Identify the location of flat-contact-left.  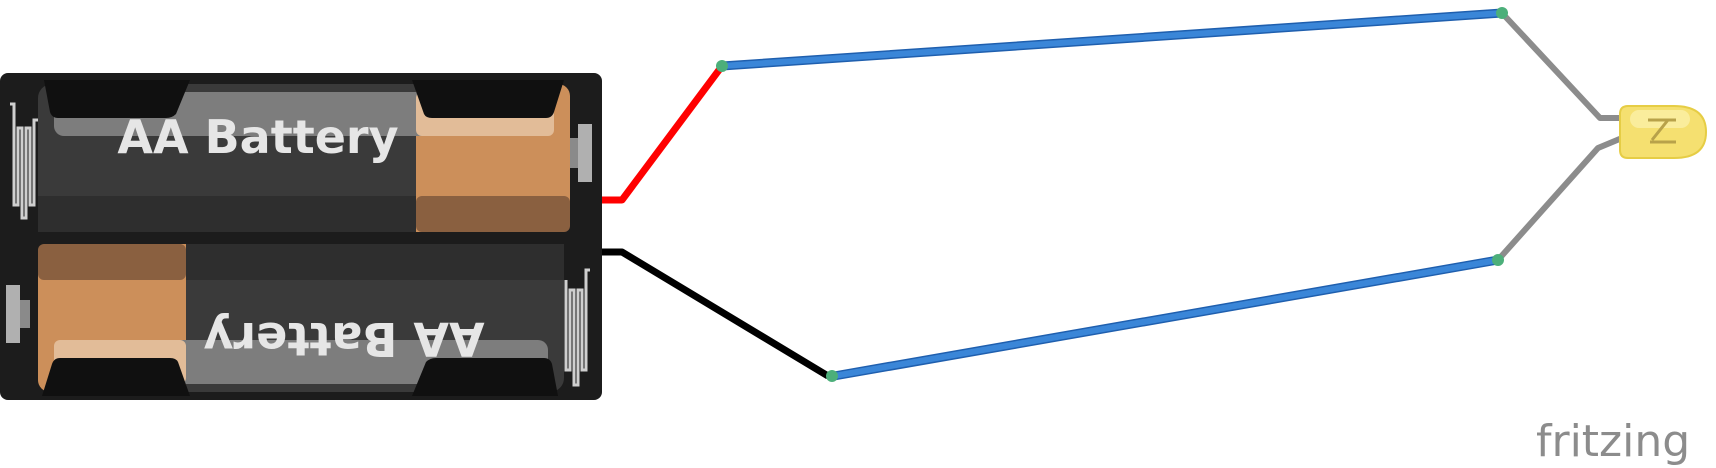
(13, 314).